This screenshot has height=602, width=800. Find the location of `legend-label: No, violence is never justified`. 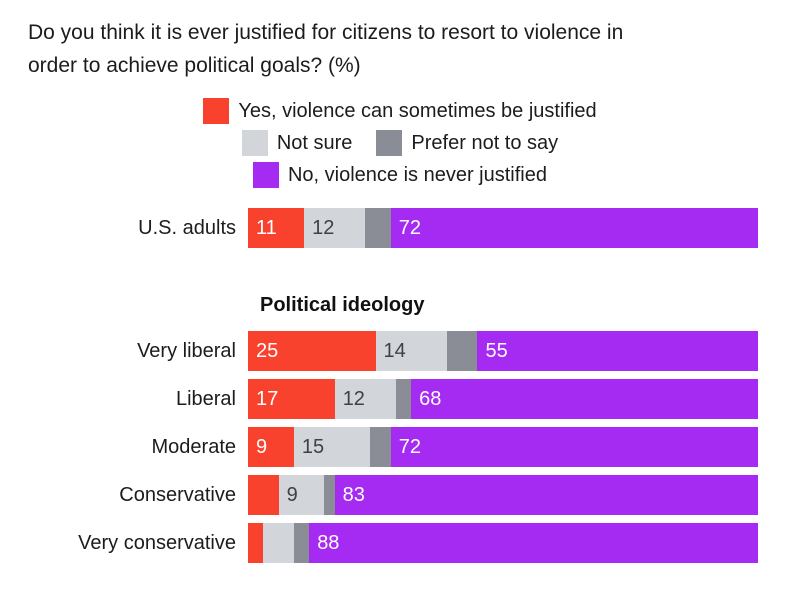

legend-label: No, violence is never justified is located at coordinates (417, 174).